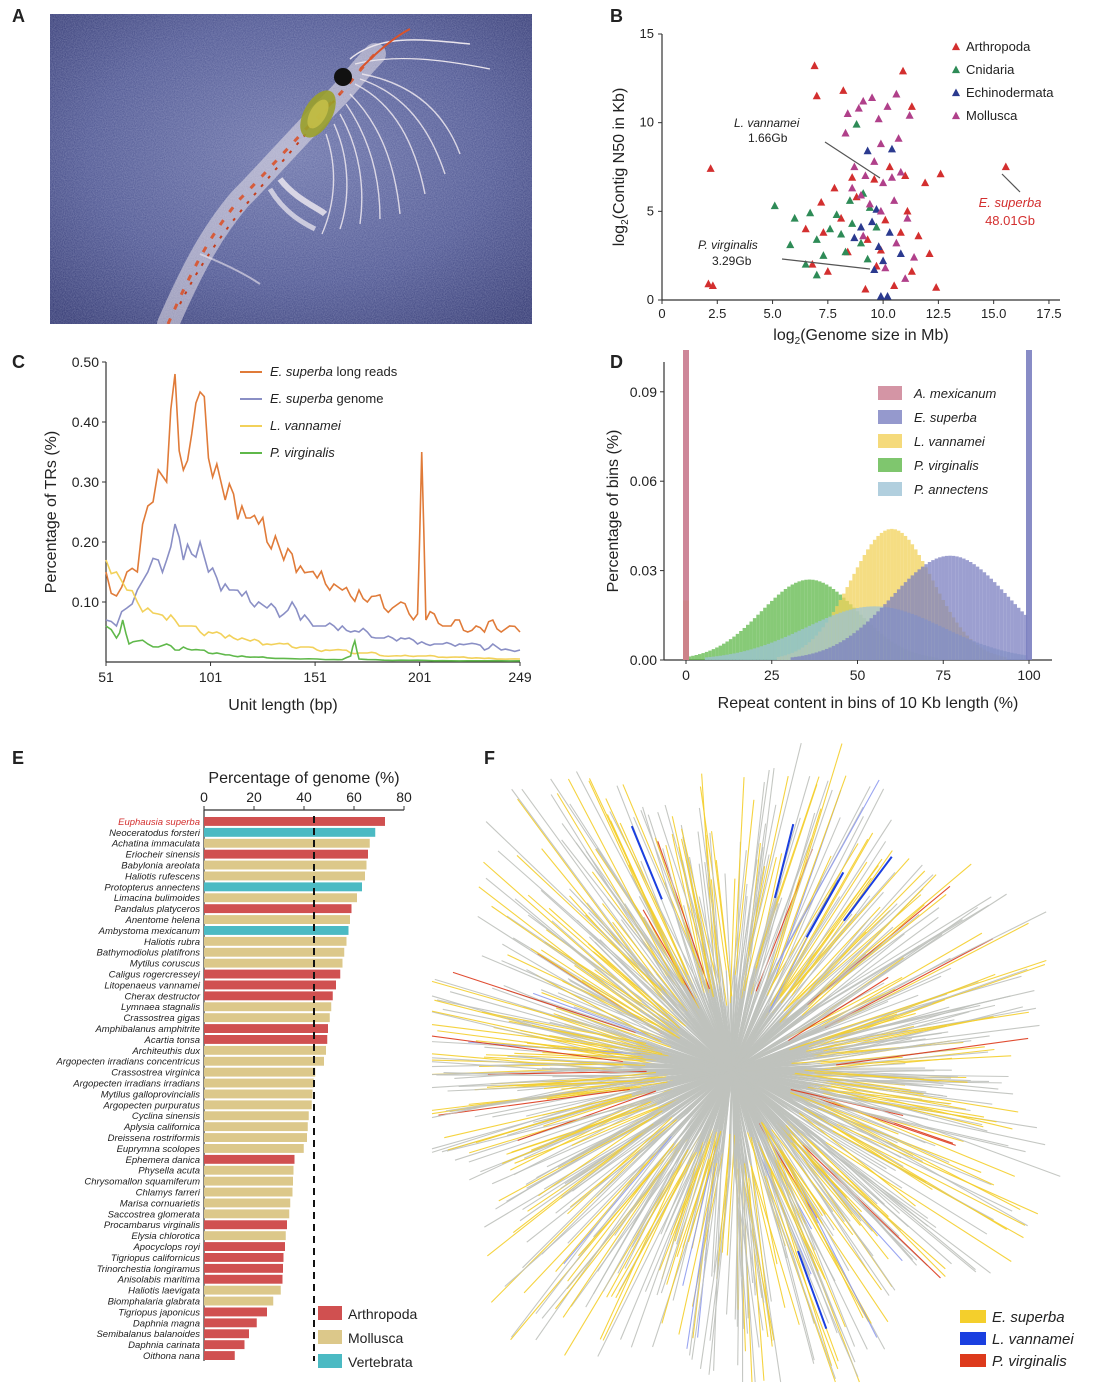 The image size is (1108, 1384). Describe the element at coordinates (18, 758) in the screenshot. I see `panel-letter-e: E` at that location.